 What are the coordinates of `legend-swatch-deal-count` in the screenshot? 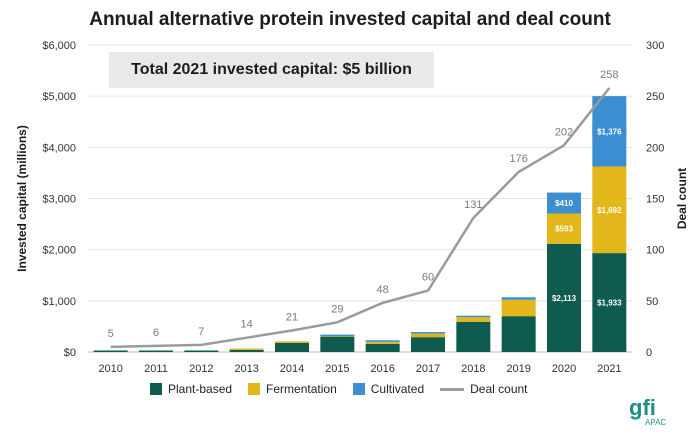 It's located at (452, 389).